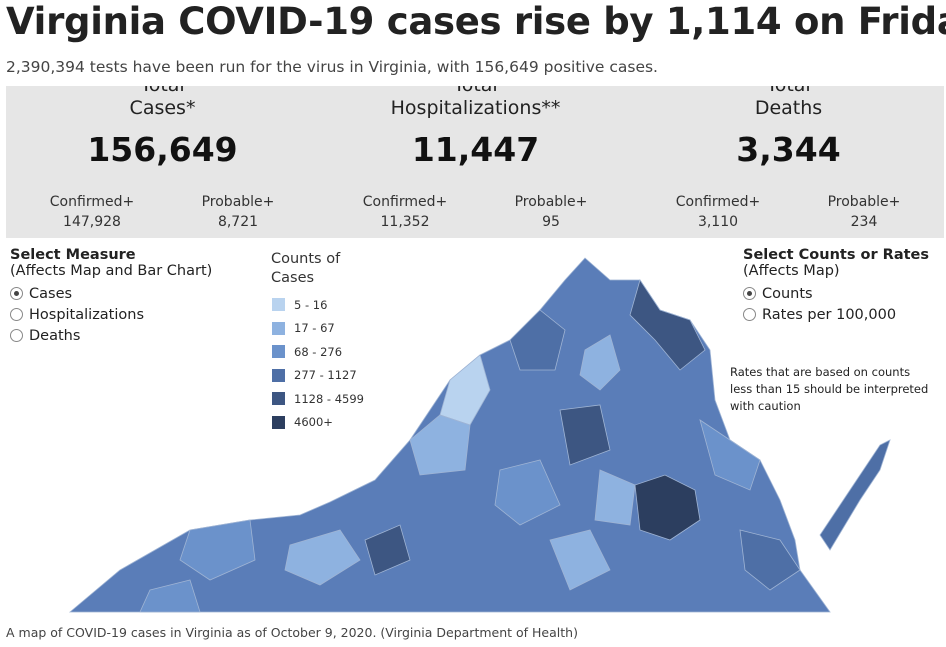  I want to click on legend-label: 17 - 67, so click(314, 328).